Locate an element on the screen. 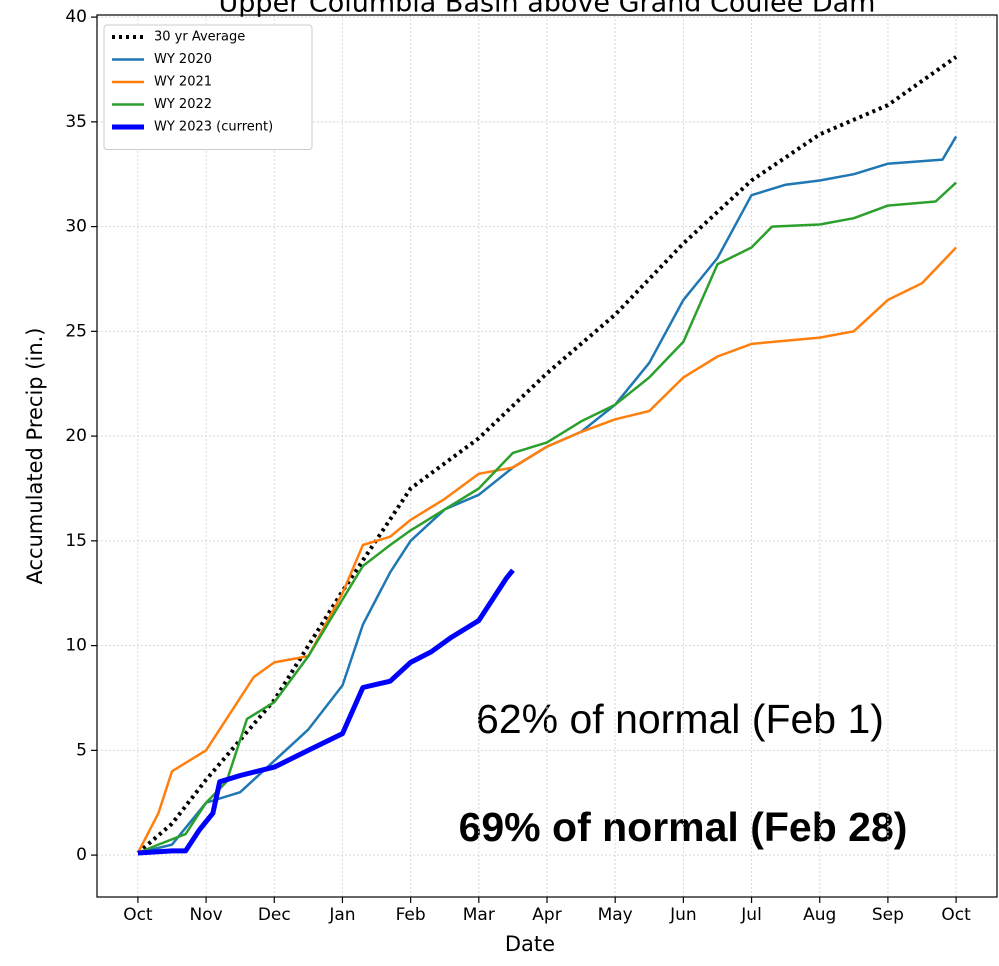  x-tick-label: Nov is located at coordinates (205, 915).